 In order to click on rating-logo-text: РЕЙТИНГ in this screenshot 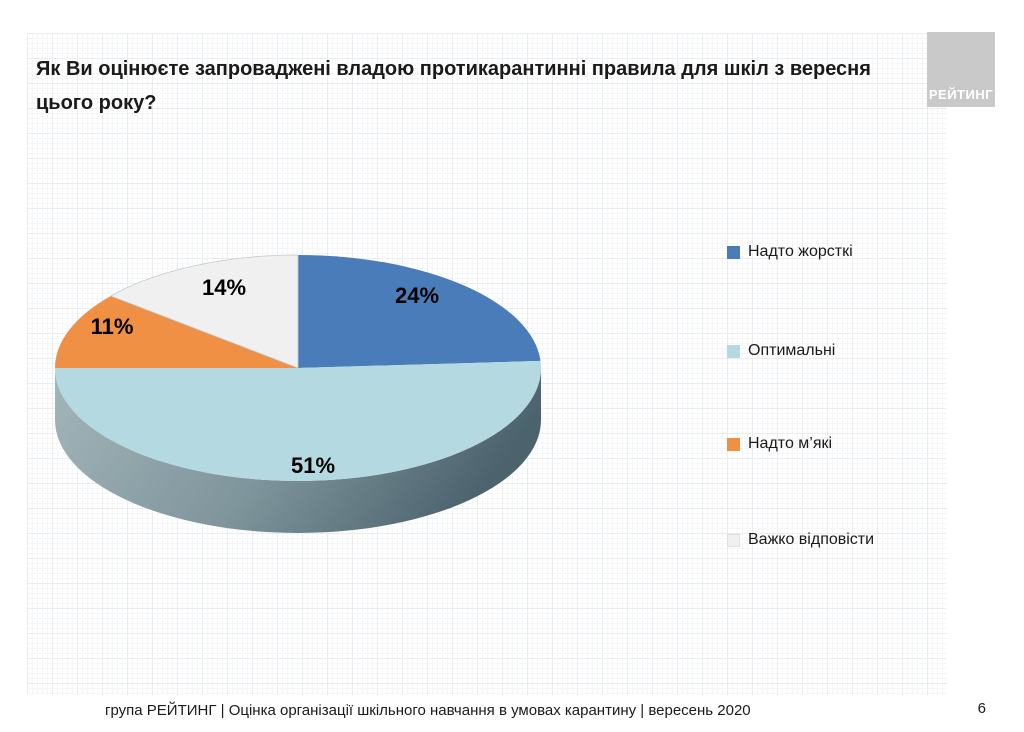, I will do `click(961, 94)`.